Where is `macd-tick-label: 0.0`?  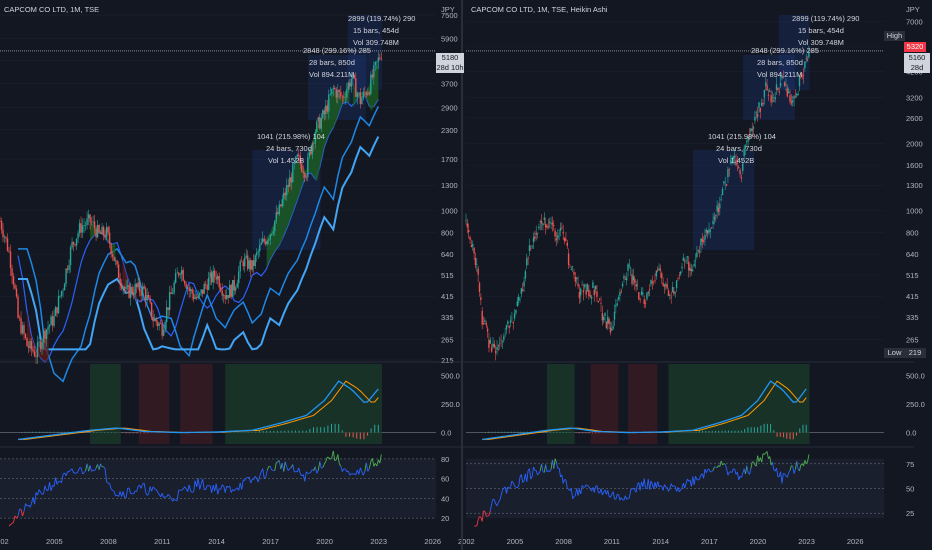 macd-tick-label: 0.0 is located at coordinates (446, 433).